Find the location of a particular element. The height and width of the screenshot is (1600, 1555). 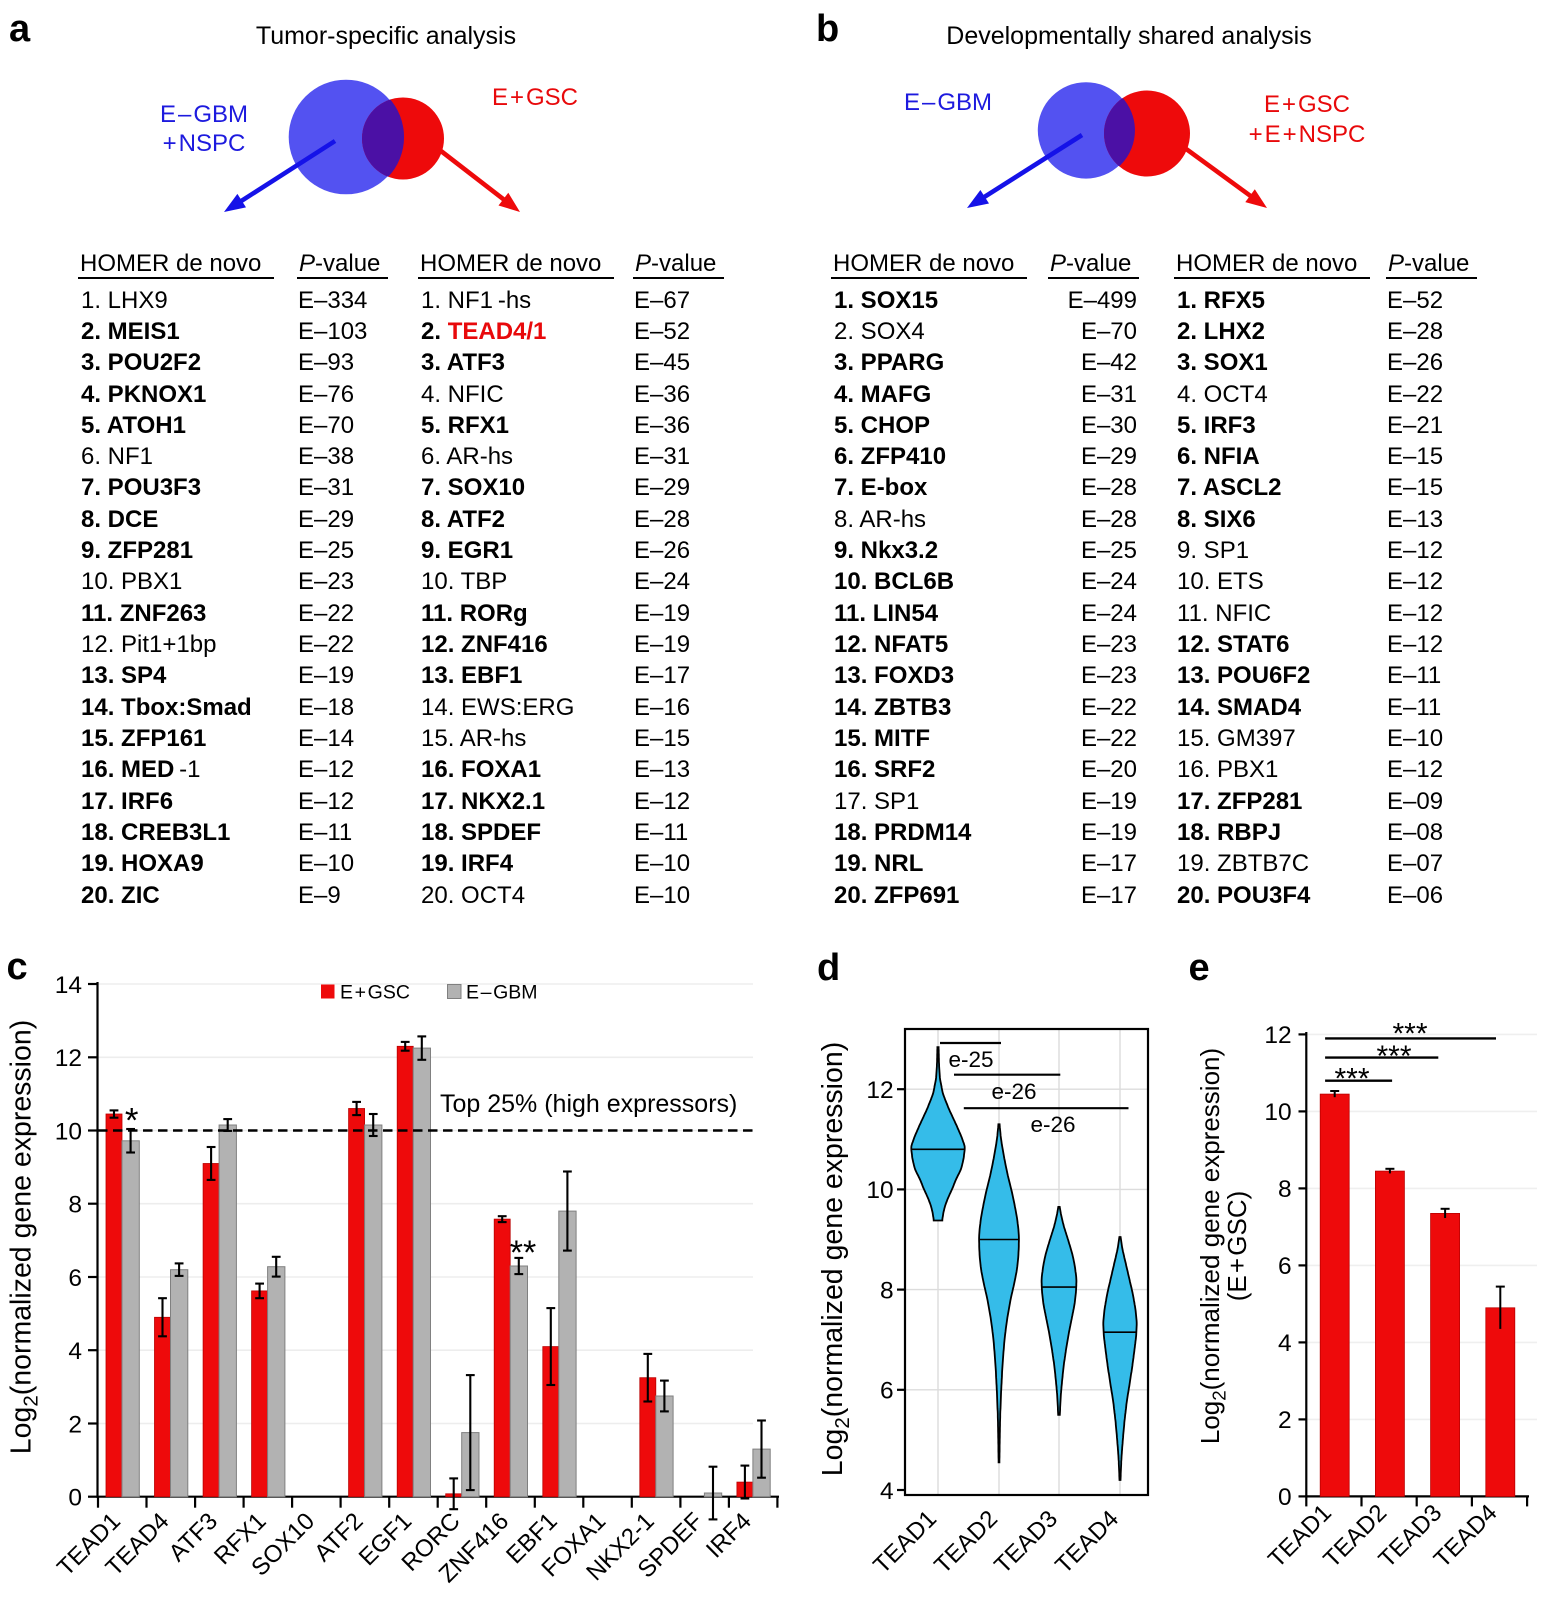

svg-text: (E + GSC) is located at coordinates (1237, 1246).